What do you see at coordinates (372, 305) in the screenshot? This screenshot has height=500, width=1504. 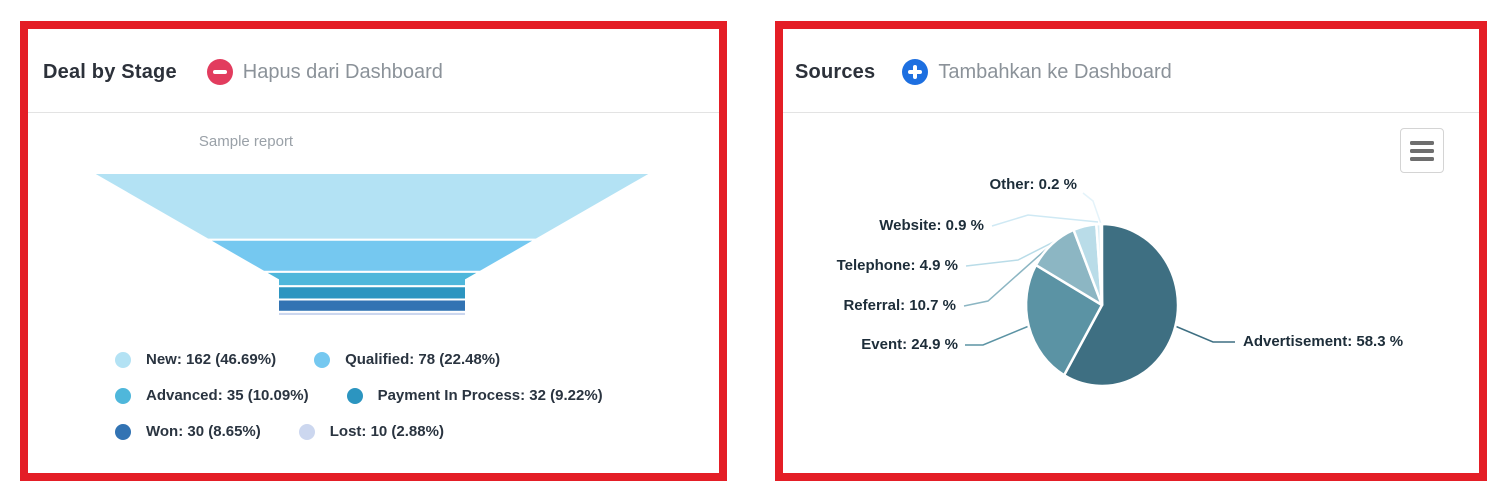 I see `funnel-segment-won` at bounding box center [372, 305].